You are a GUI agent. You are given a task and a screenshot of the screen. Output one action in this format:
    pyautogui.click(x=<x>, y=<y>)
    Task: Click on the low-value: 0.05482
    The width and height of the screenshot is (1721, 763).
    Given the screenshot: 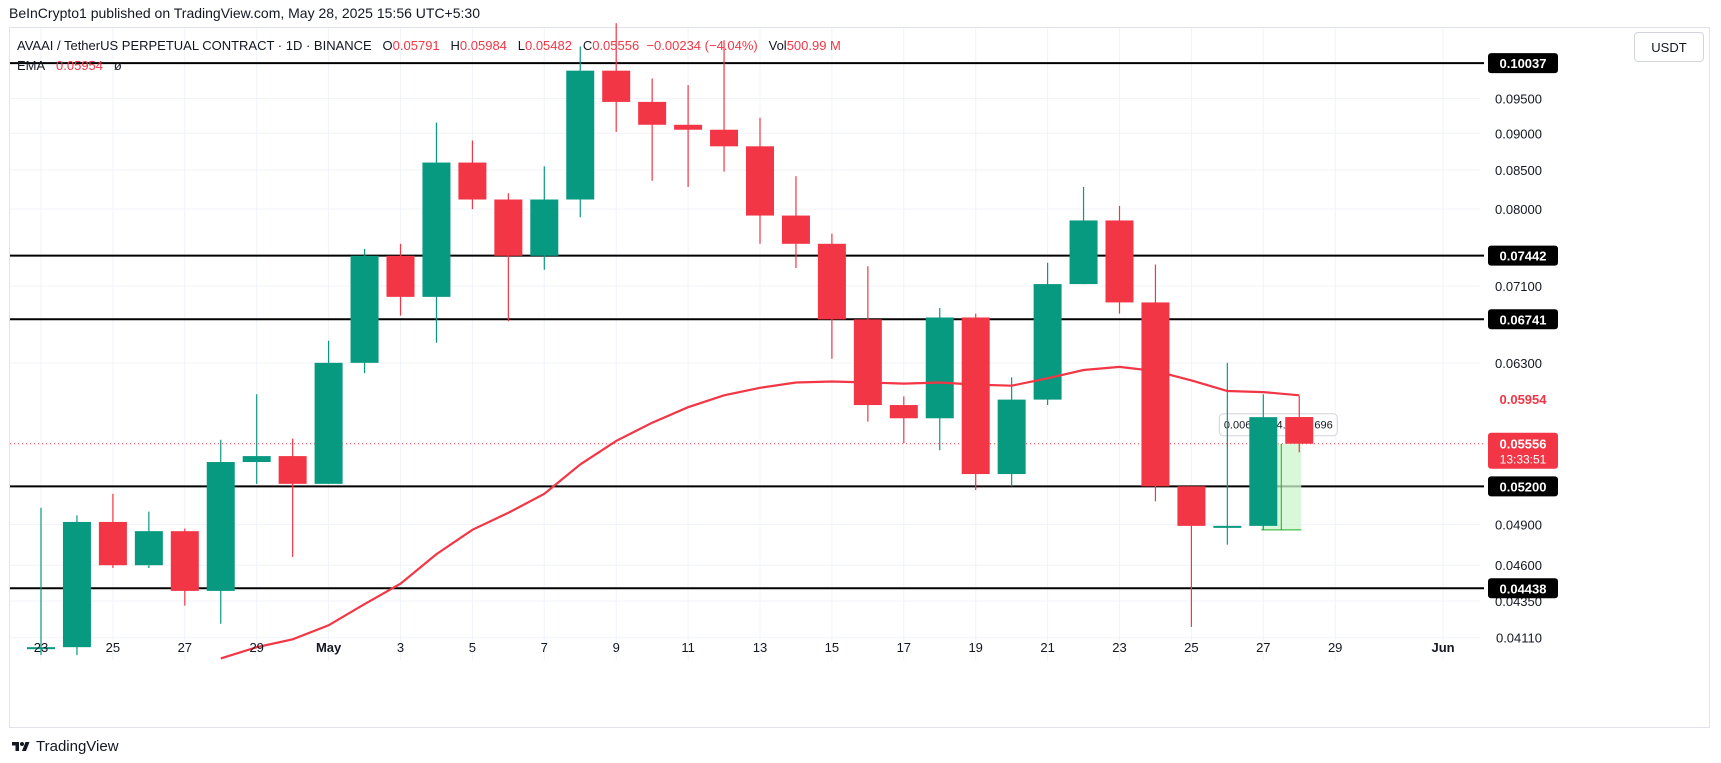 What is the action you would take?
    pyautogui.click(x=548, y=45)
    